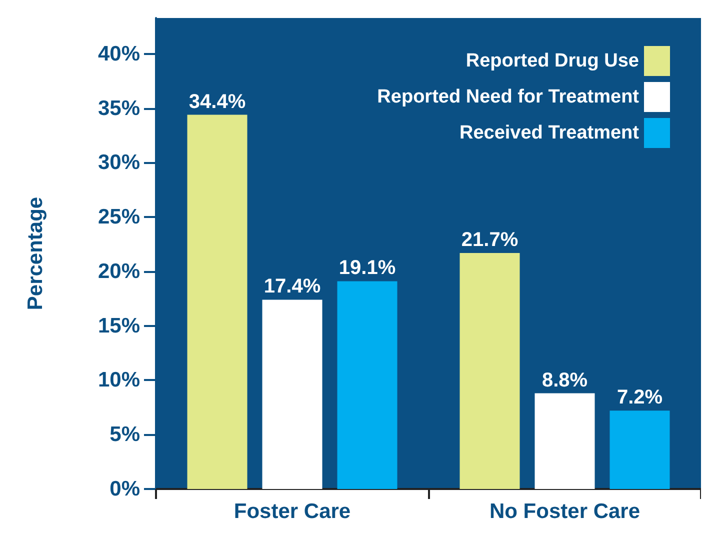  What do you see at coordinates (125, 489) in the screenshot?
I see `y-tick-label: 0%` at bounding box center [125, 489].